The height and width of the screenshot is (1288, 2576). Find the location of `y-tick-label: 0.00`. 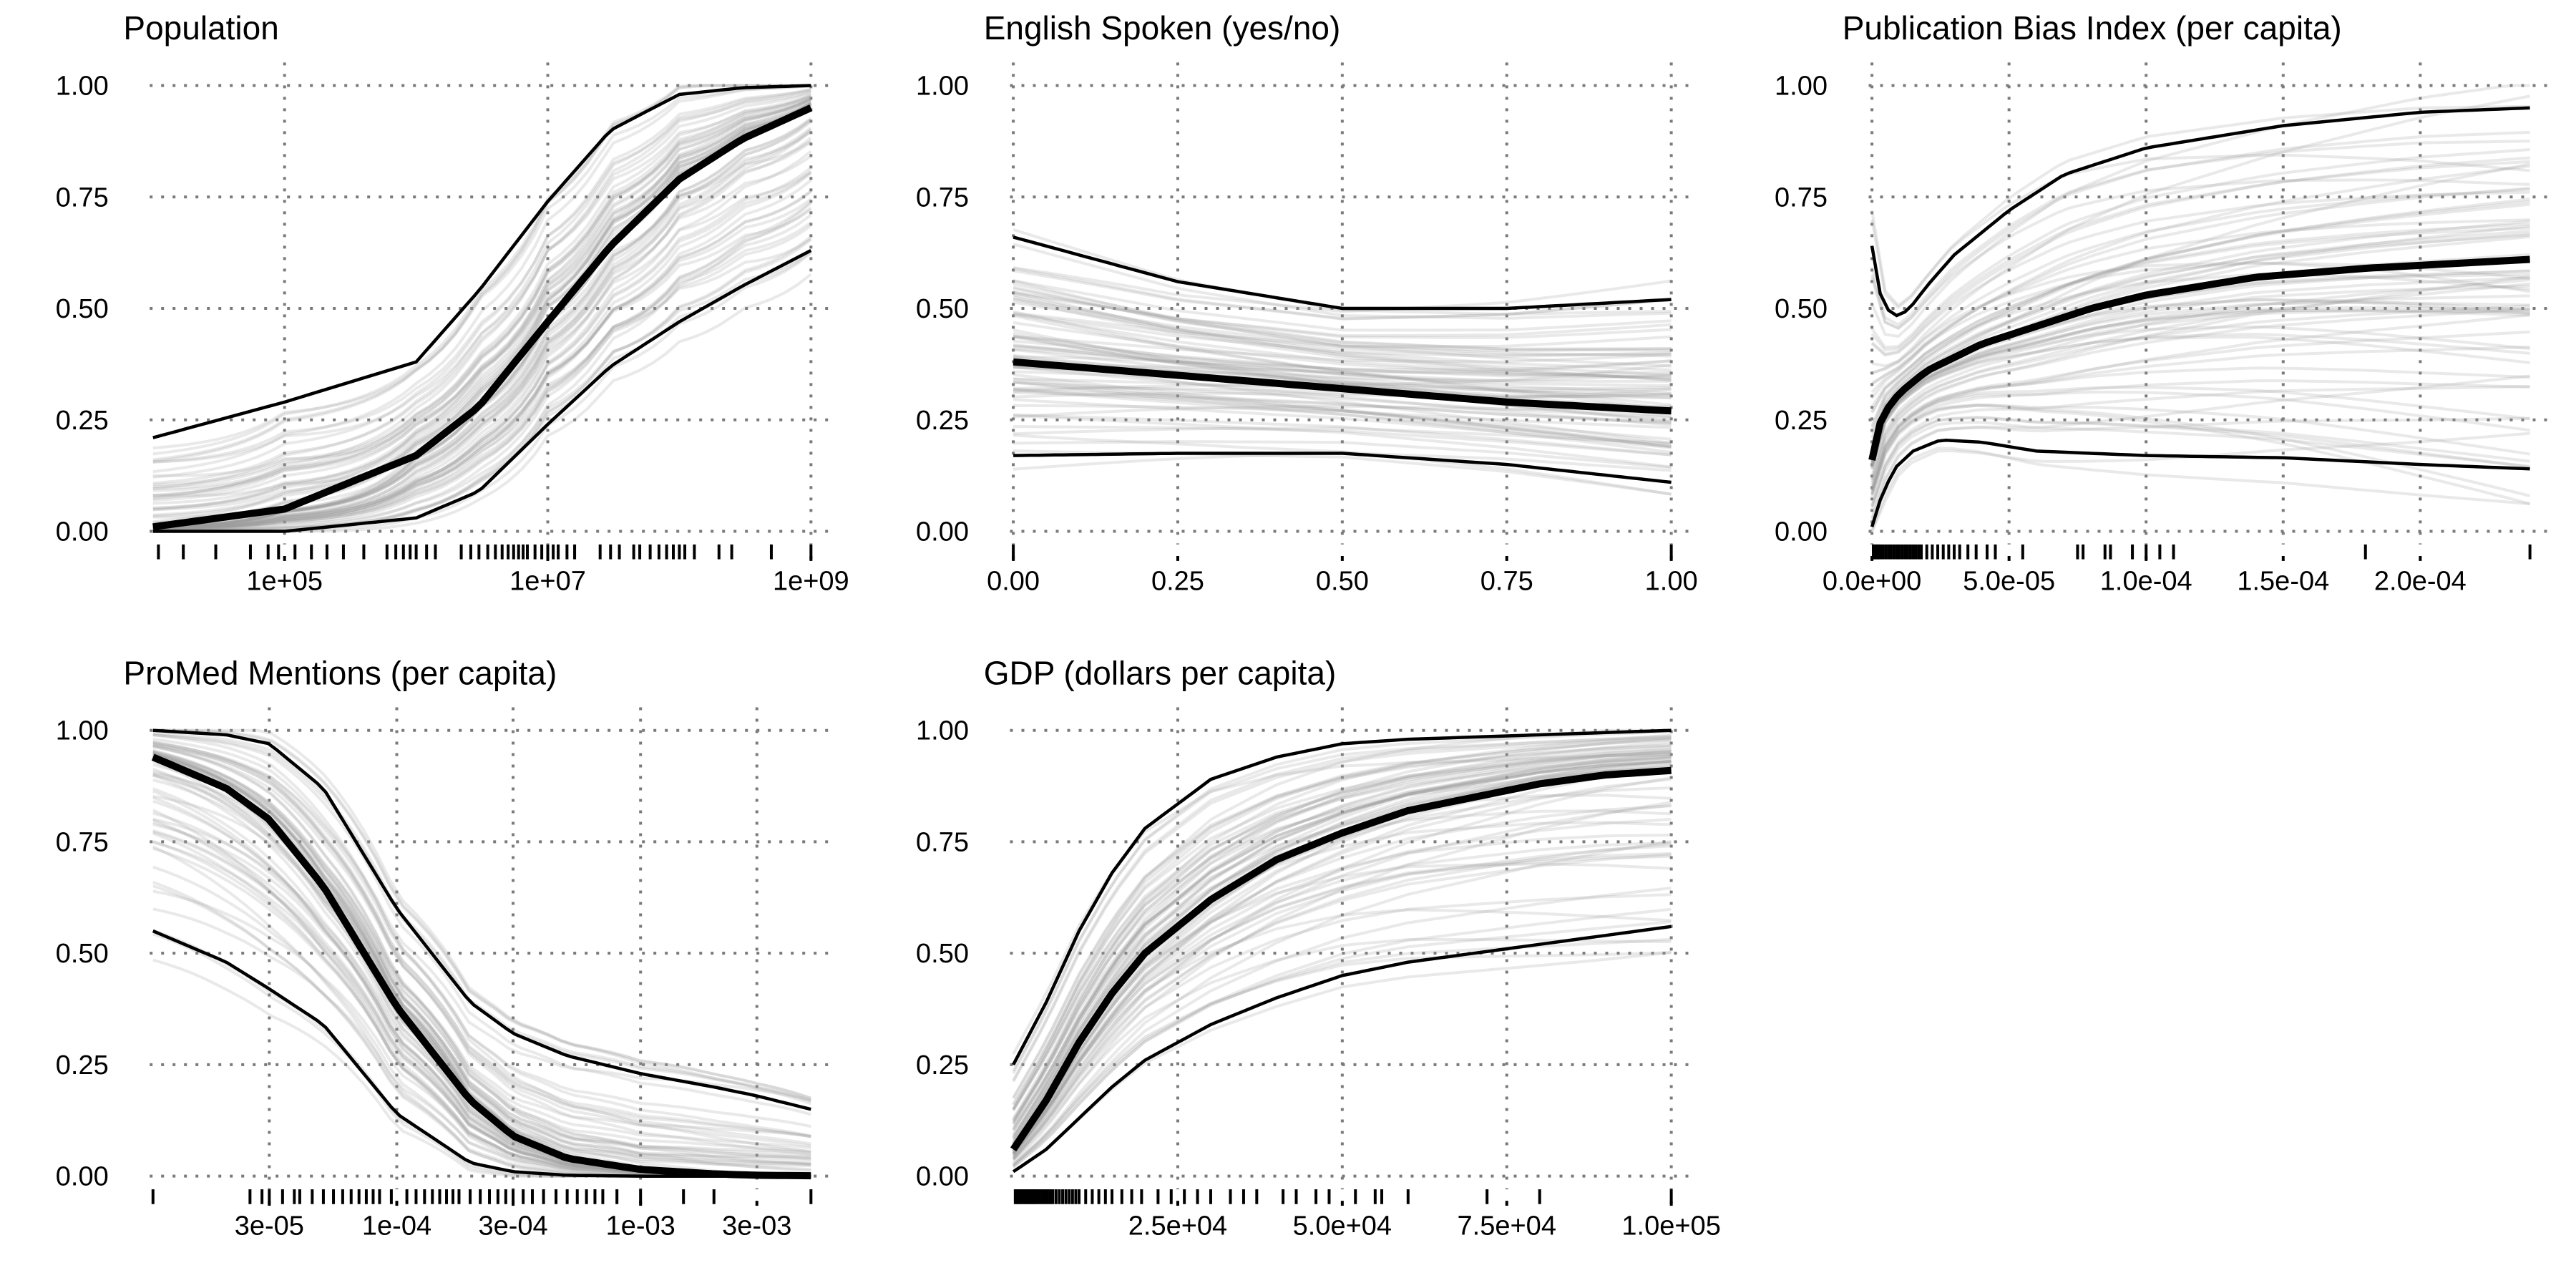

y-tick-label: 0.00 is located at coordinates (82, 1177).